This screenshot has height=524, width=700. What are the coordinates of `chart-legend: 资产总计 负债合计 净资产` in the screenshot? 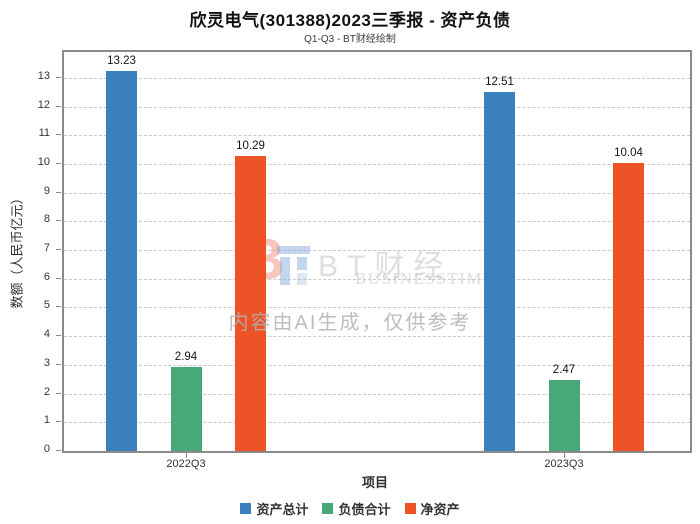 It's located at (350, 508).